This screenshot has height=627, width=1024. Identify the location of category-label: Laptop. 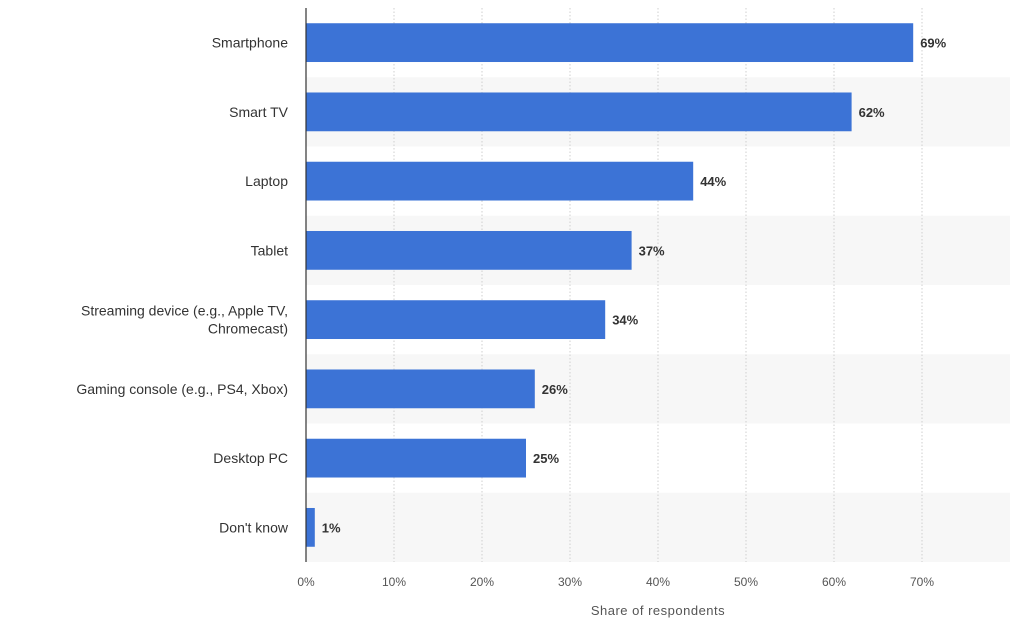
(266, 181).